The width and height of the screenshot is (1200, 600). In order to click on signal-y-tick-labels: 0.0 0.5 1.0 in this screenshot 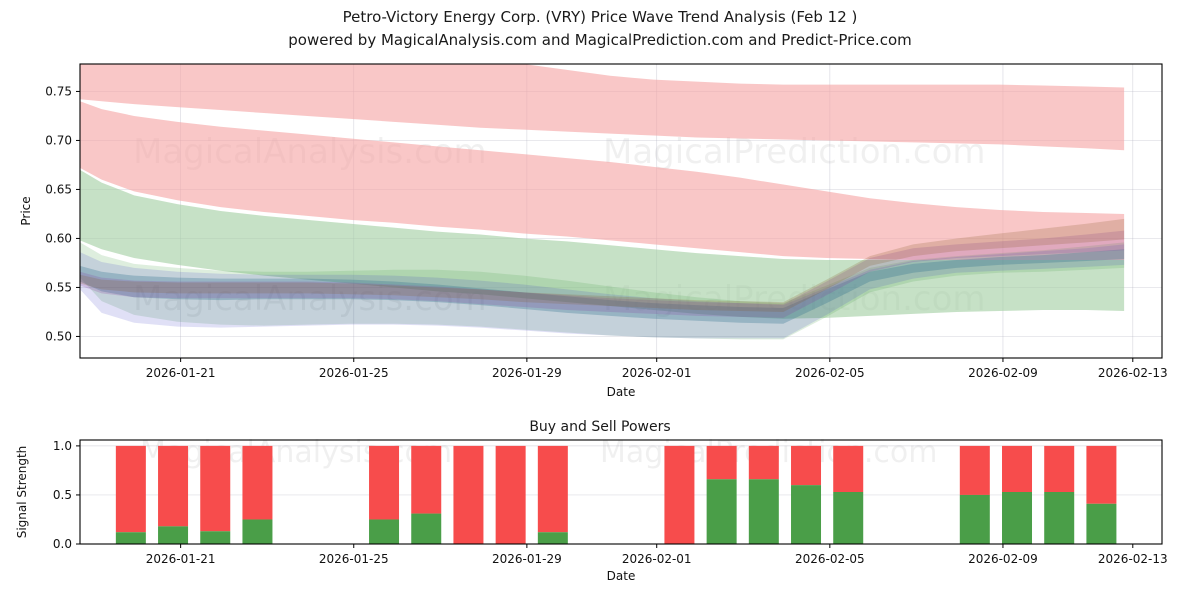, I will do `click(66, 495)`.